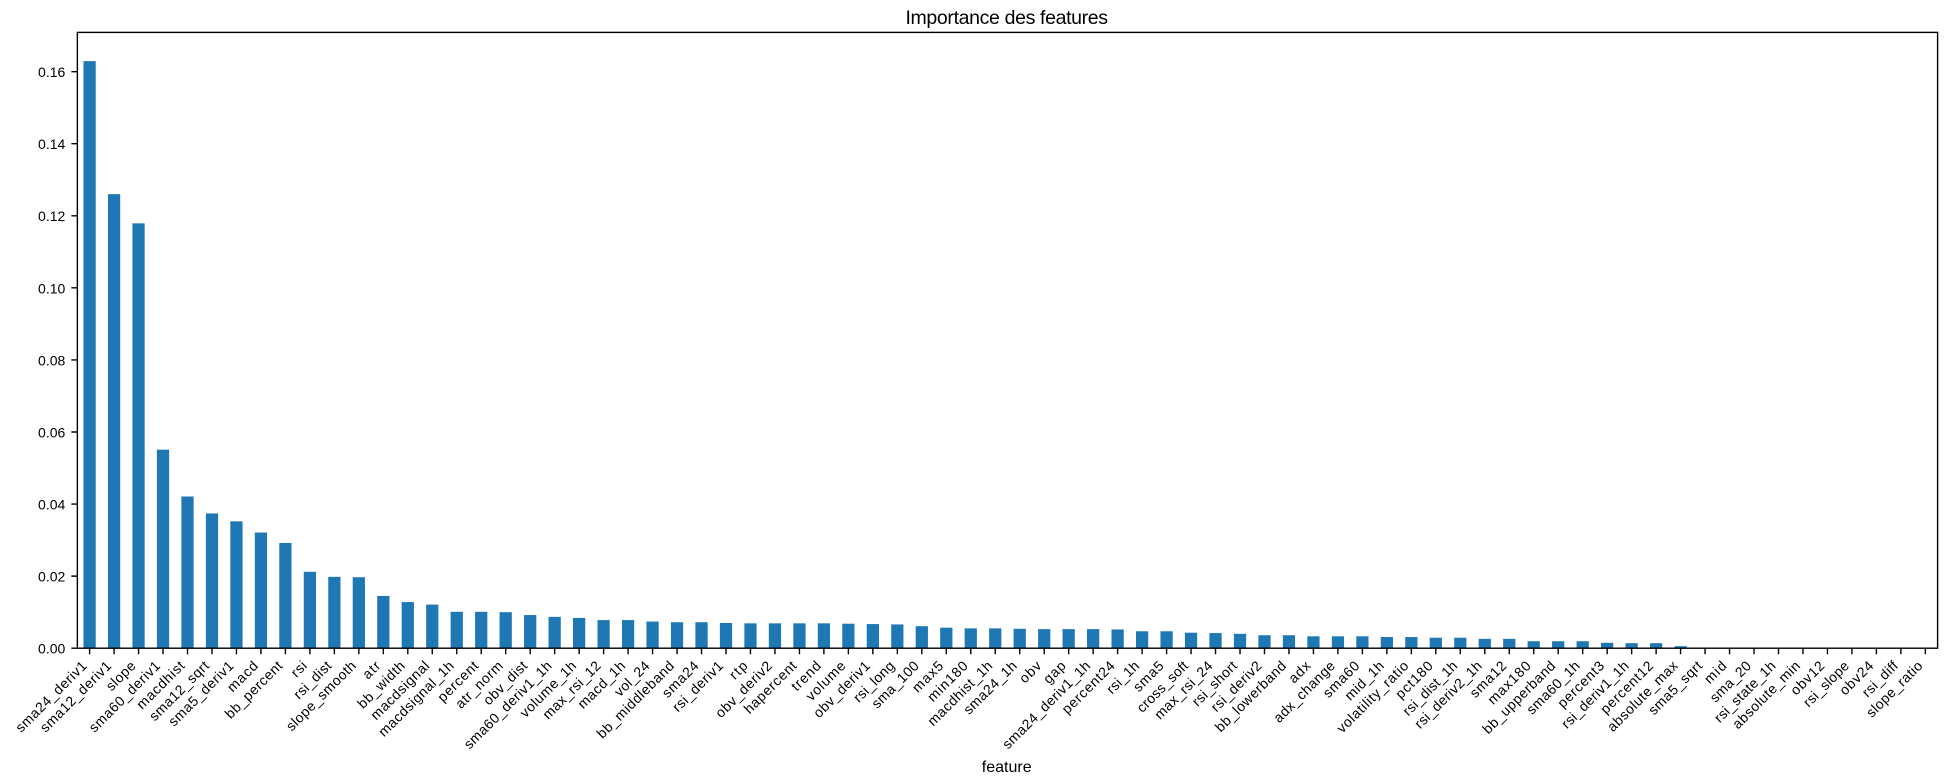  I want to click on svg-text: 0.10, so click(51, 288).